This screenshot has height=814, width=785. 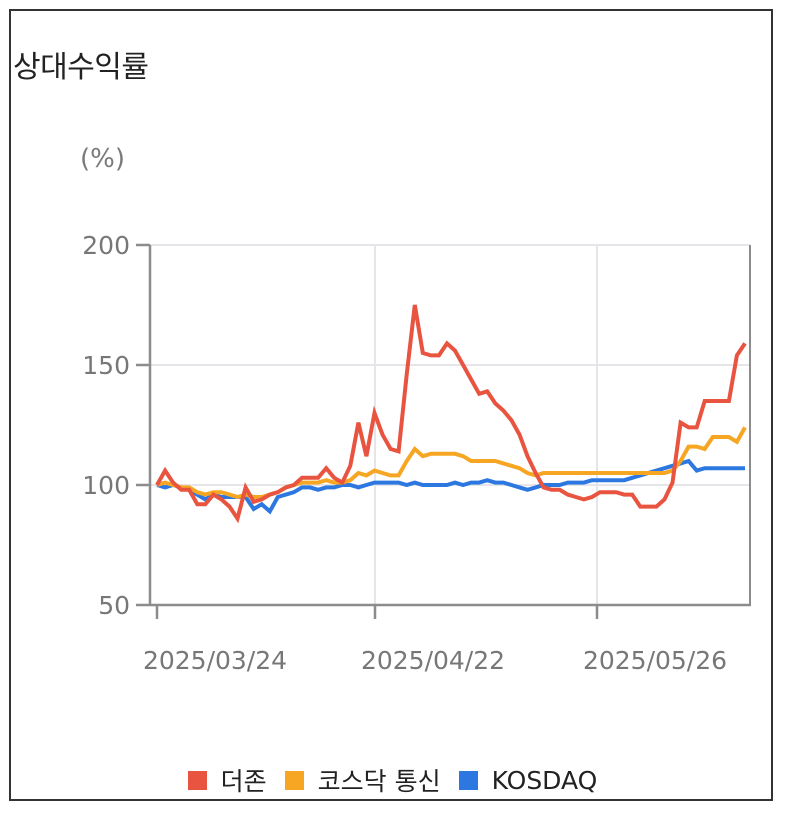 I want to click on svg-text: 100, so click(x=106, y=485).